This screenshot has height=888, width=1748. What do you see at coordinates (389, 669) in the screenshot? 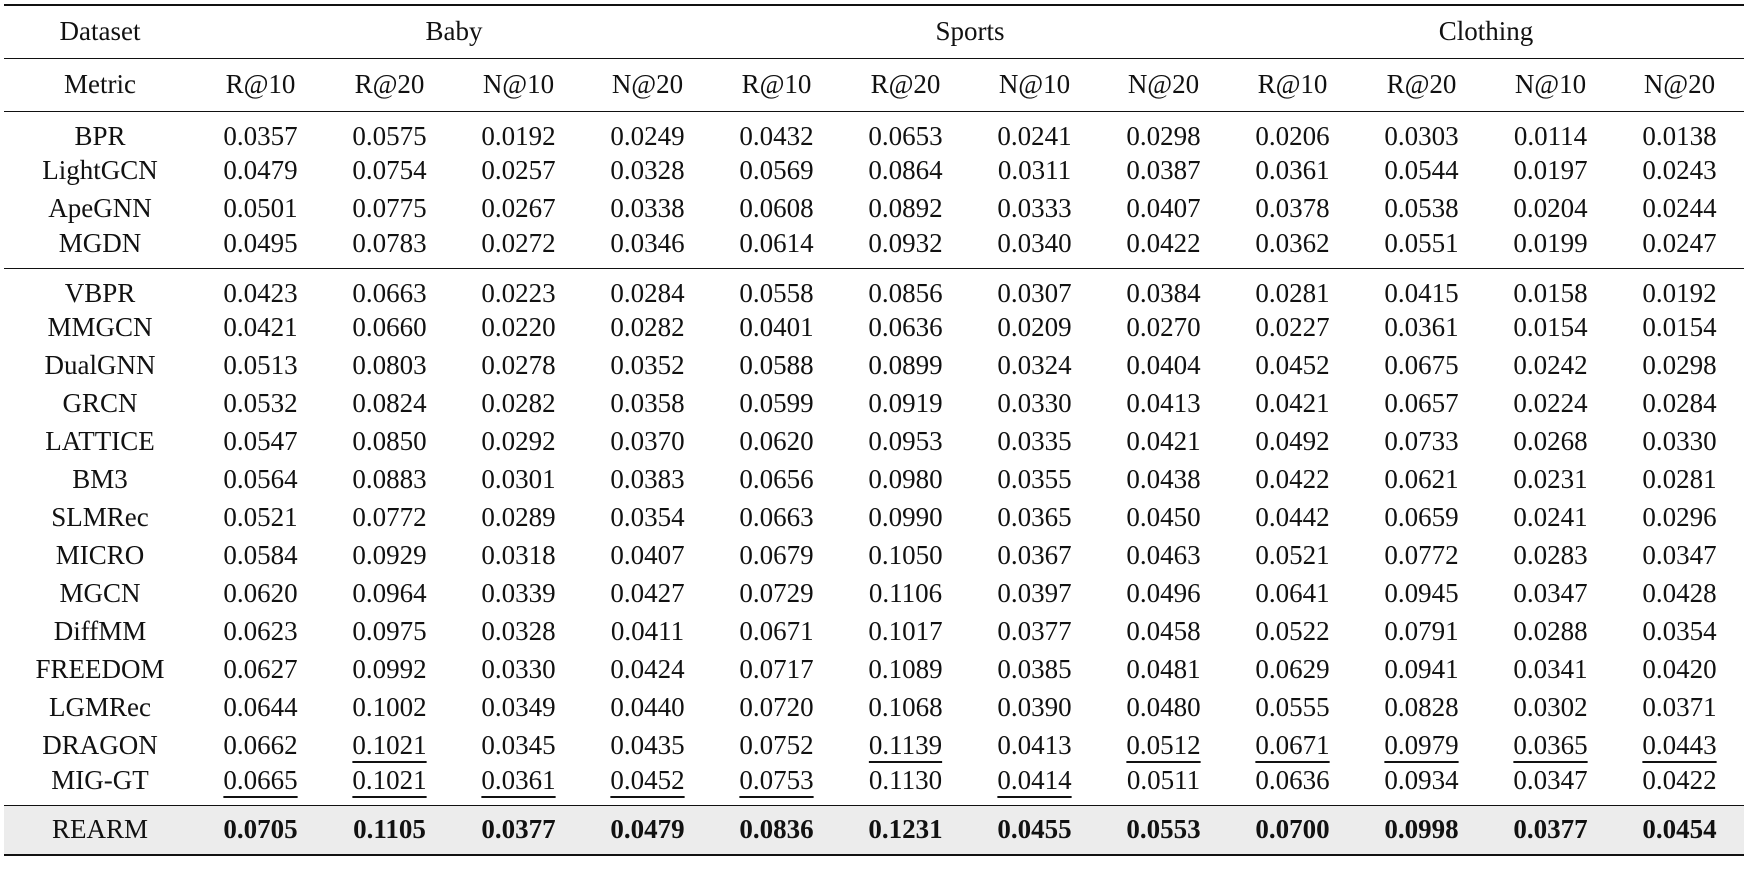
I see `metric-value-text: 0.0992` at bounding box center [389, 669].